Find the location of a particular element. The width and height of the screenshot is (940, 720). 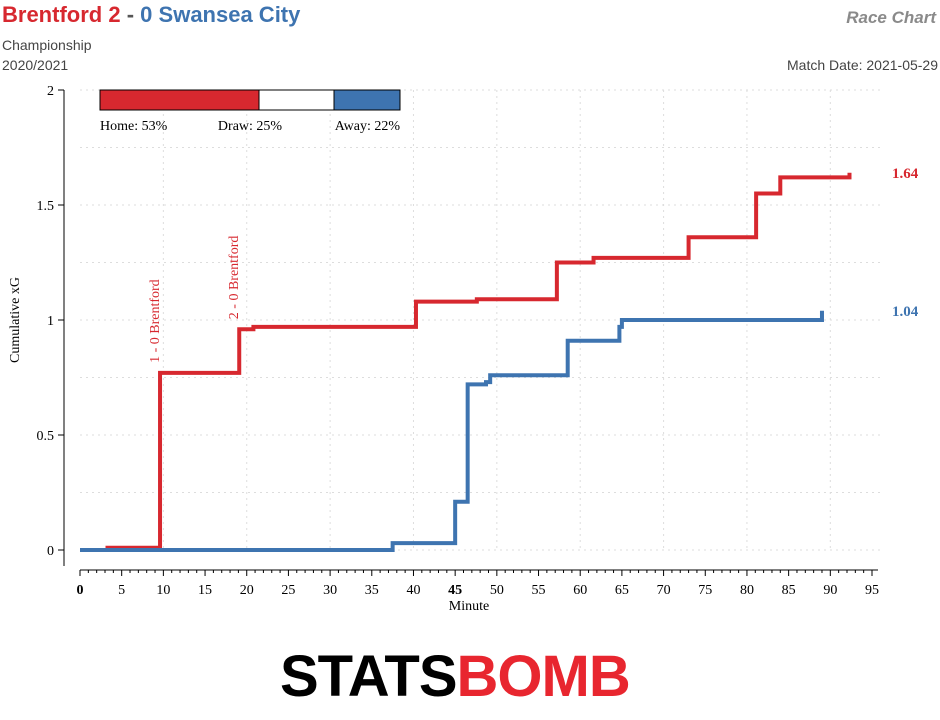

y-tick-label: 2 is located at coordinates (50, 91).